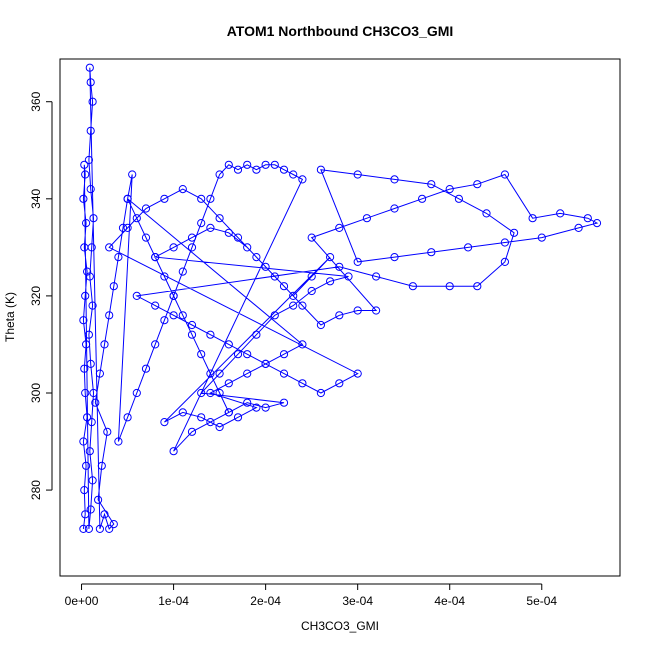 This screenshot has height=650, width=650. I want to click on x-tick-label: 0e+00, so click(82, 601).